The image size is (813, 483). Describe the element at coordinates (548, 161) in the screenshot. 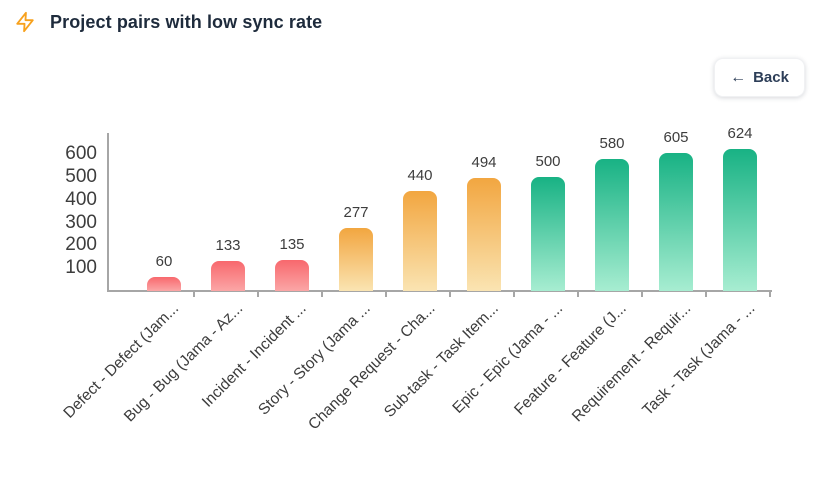

I see `bar-value-label: 500` at that location.